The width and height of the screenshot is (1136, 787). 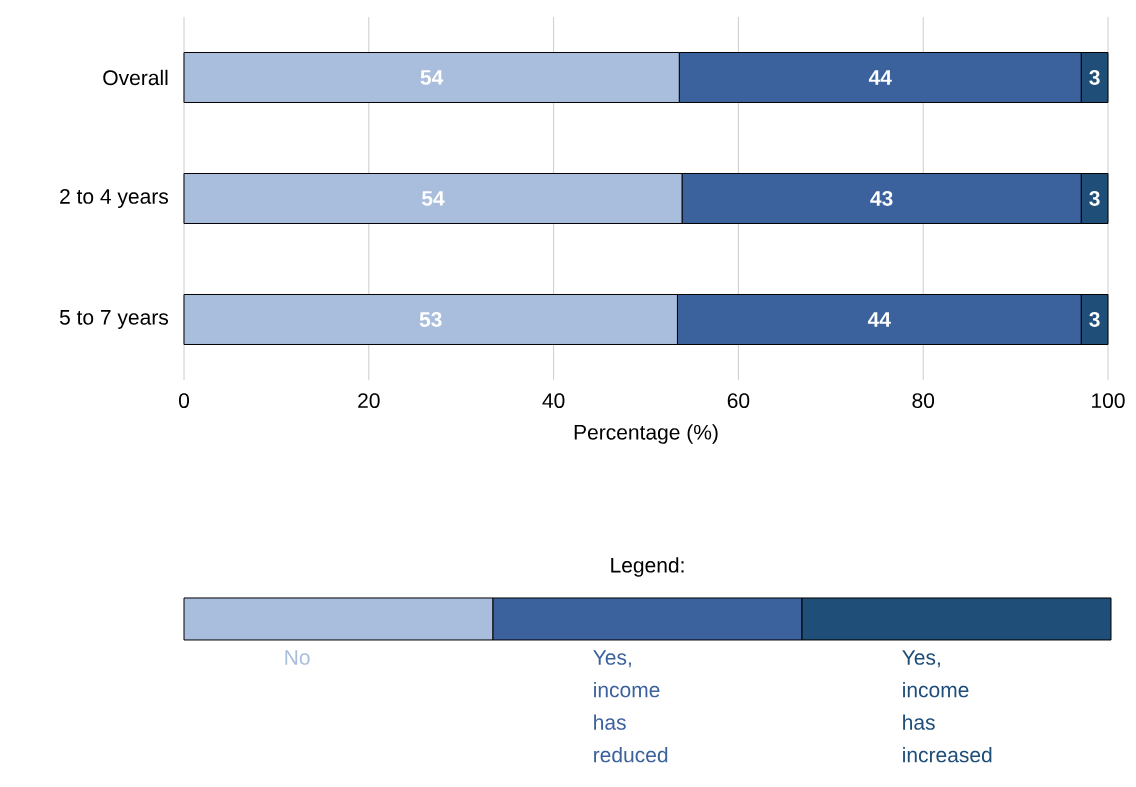 I want to click on legend-title: Legend:, so click(x=647, y=567).